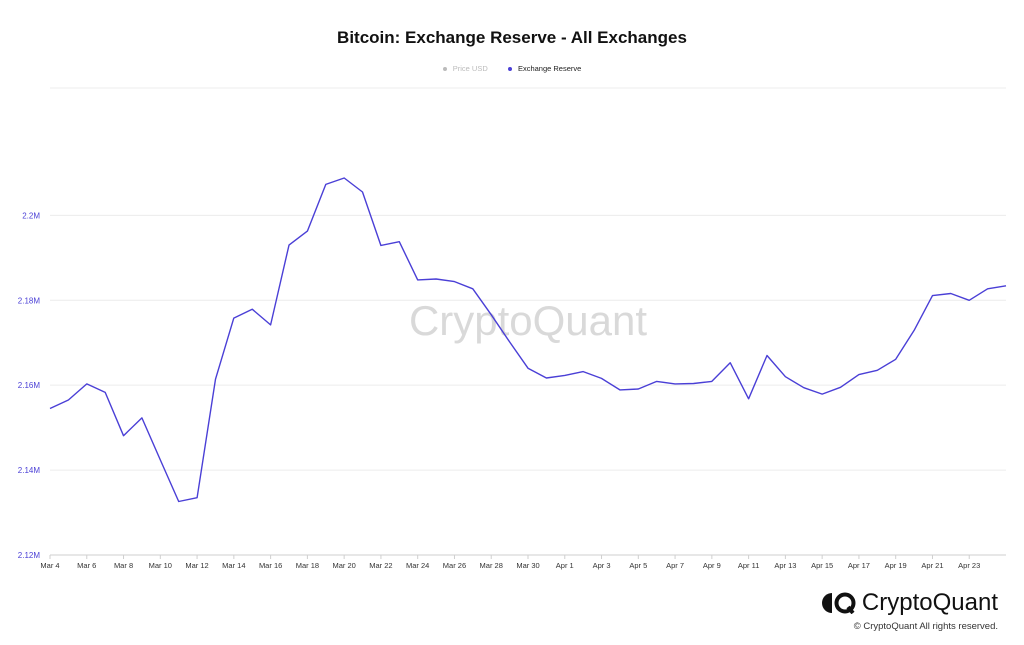  I want to click on x-tick-label: Mar 14, so click(233, 565).